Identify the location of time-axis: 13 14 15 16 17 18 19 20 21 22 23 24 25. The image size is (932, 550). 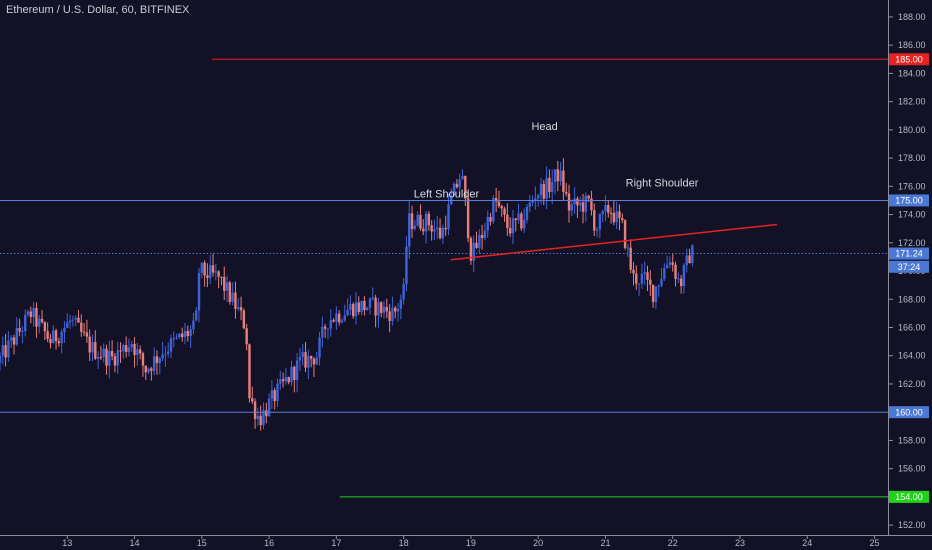
(471, 541).